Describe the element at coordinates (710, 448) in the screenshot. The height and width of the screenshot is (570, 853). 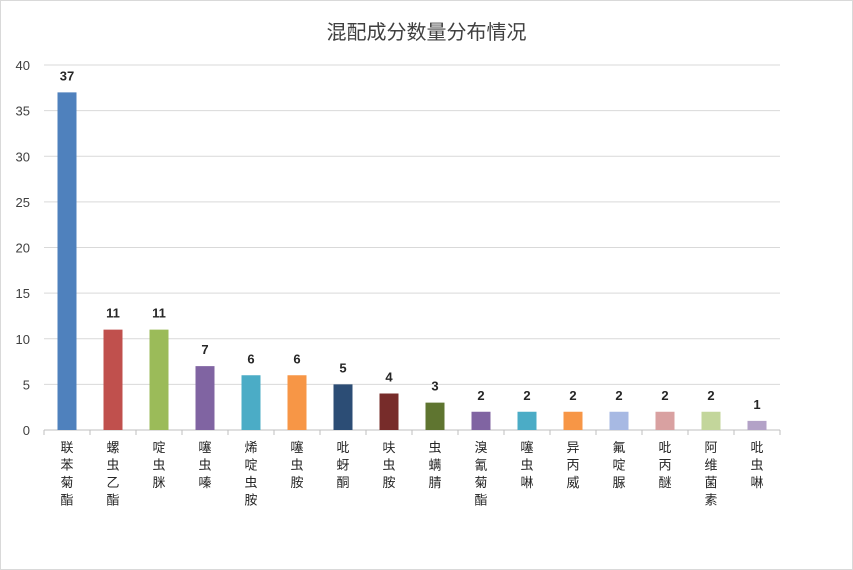
I see `category-label-char: 阿` at that location.